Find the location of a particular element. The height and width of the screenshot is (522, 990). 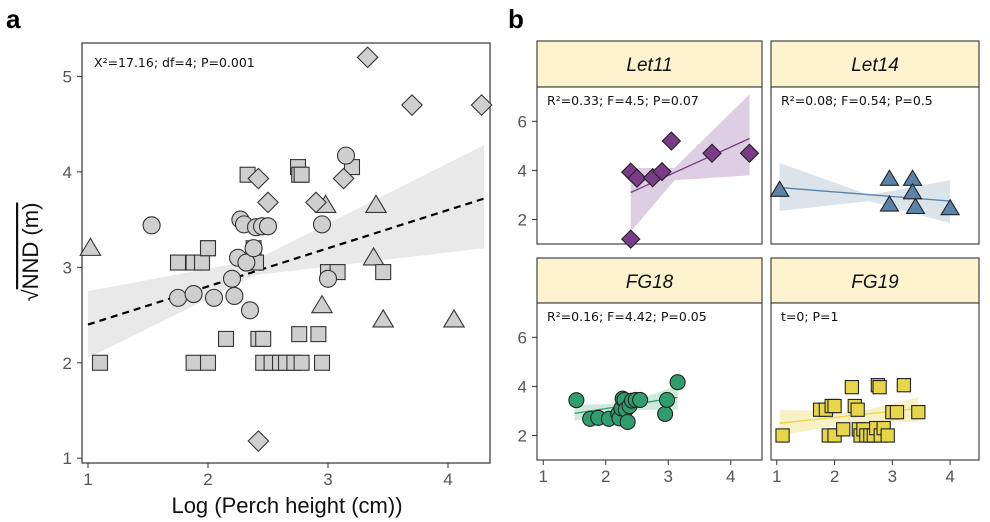

panel-a-x-tick-label: 3 is located at coordinates (327, 479).